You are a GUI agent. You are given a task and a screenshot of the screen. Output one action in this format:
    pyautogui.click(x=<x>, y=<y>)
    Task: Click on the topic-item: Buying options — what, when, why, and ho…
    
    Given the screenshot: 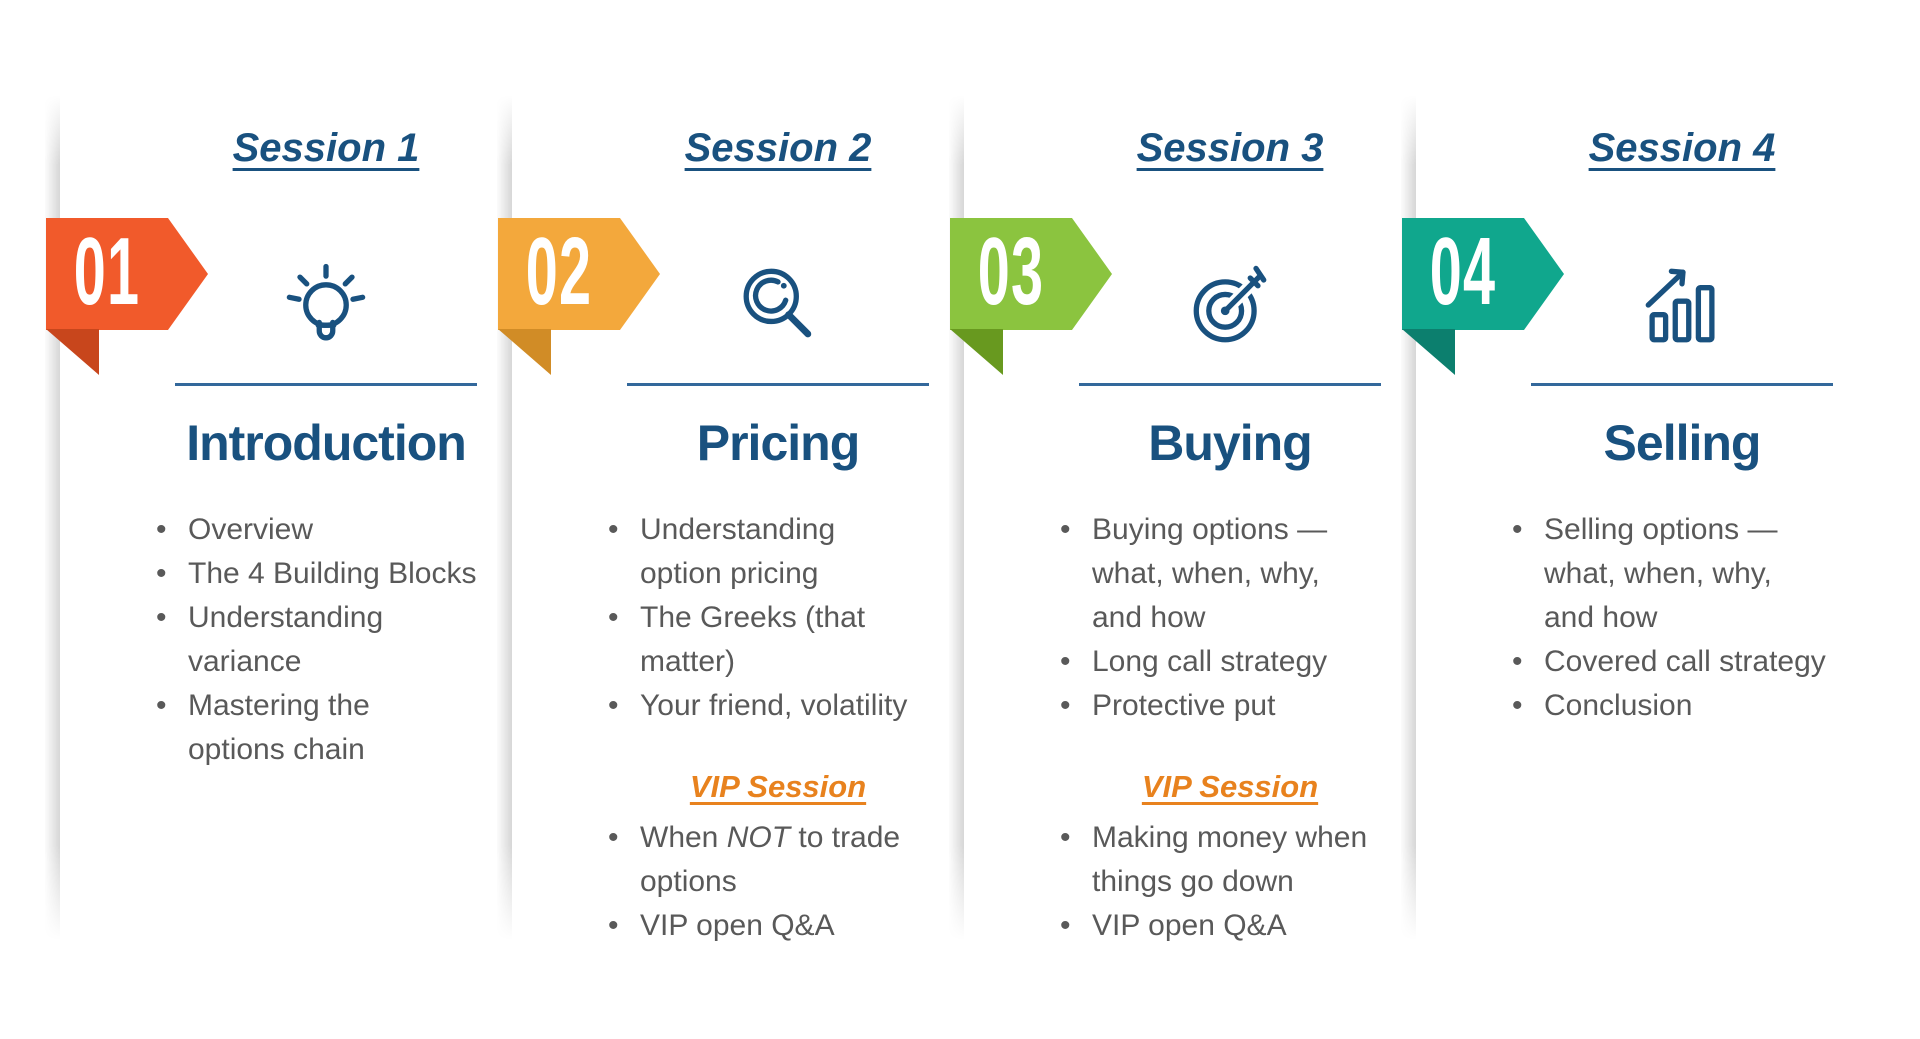 What is the action you would take?
    pyautogui.click(x=1239, y=574)
    